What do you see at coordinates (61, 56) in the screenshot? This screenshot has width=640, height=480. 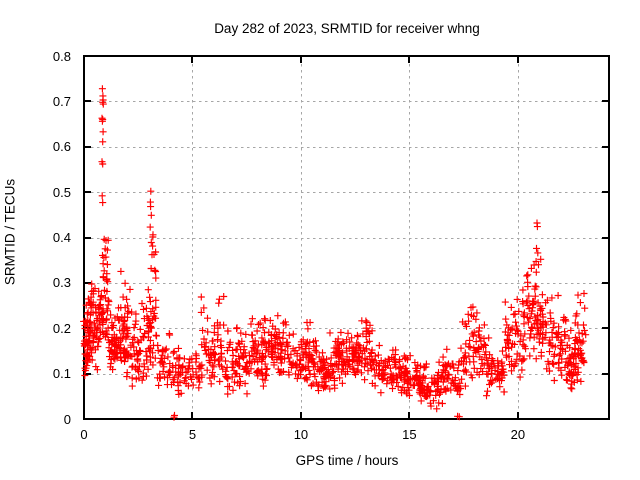 I see `y-tick-label: 0.8` at bounding box center [61, 56].